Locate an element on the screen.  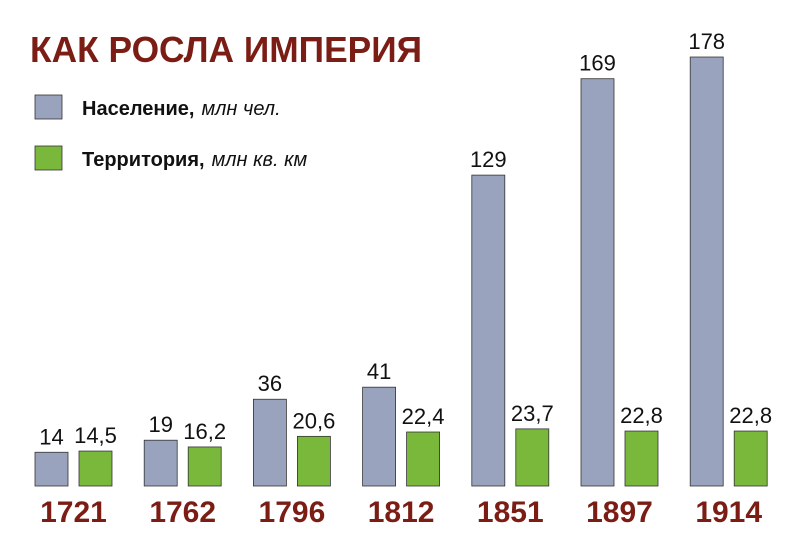
value-label: 22,4 is located at coordinates (423, 416).